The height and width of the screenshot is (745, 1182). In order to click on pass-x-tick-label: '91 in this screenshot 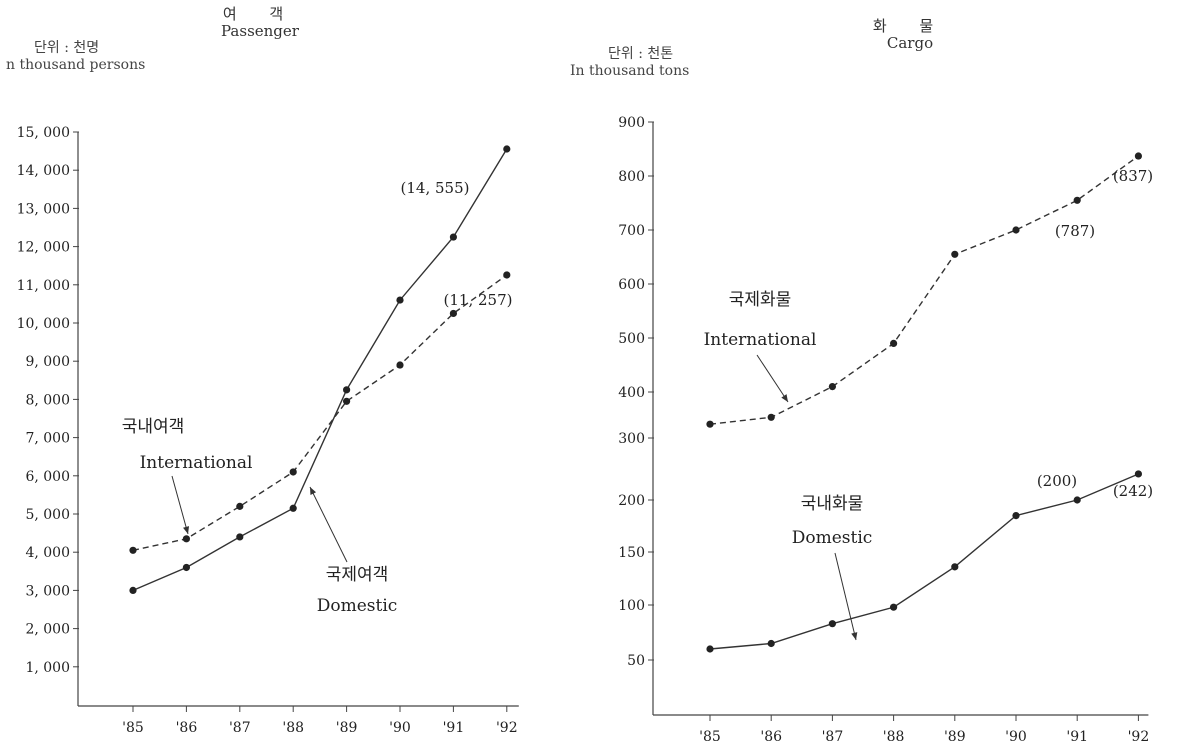, I will do `click(454, 728)`.